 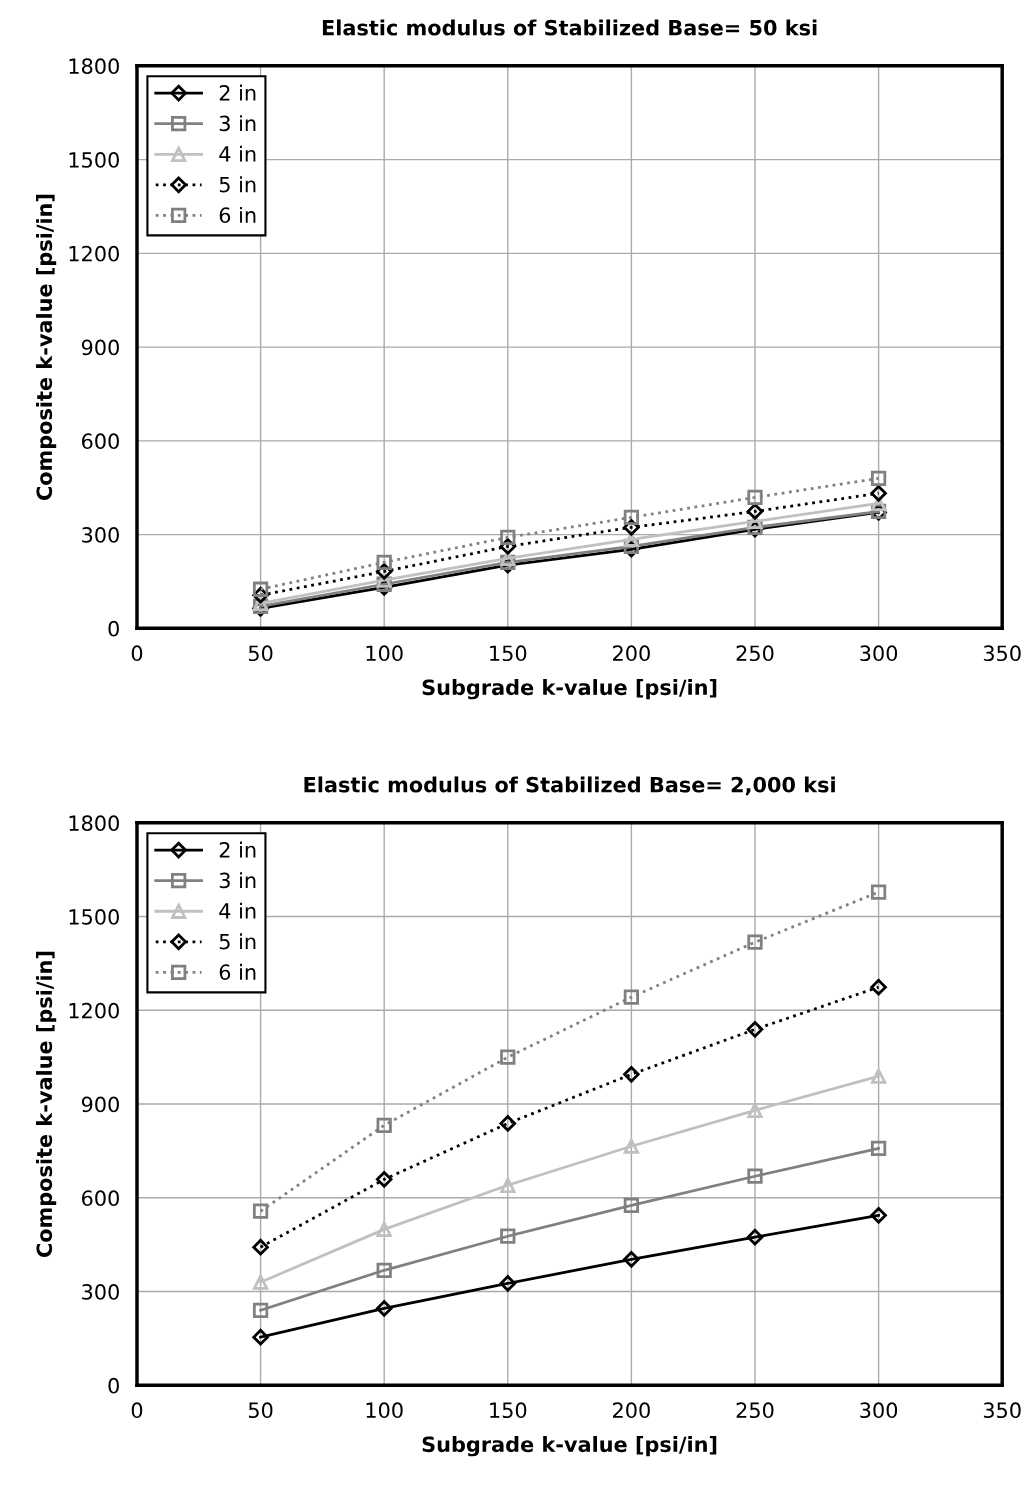 I want to click on chart-title: Elastic modulus of Stabilized Base= 2,000 ksi, so click(x=569, y=786).